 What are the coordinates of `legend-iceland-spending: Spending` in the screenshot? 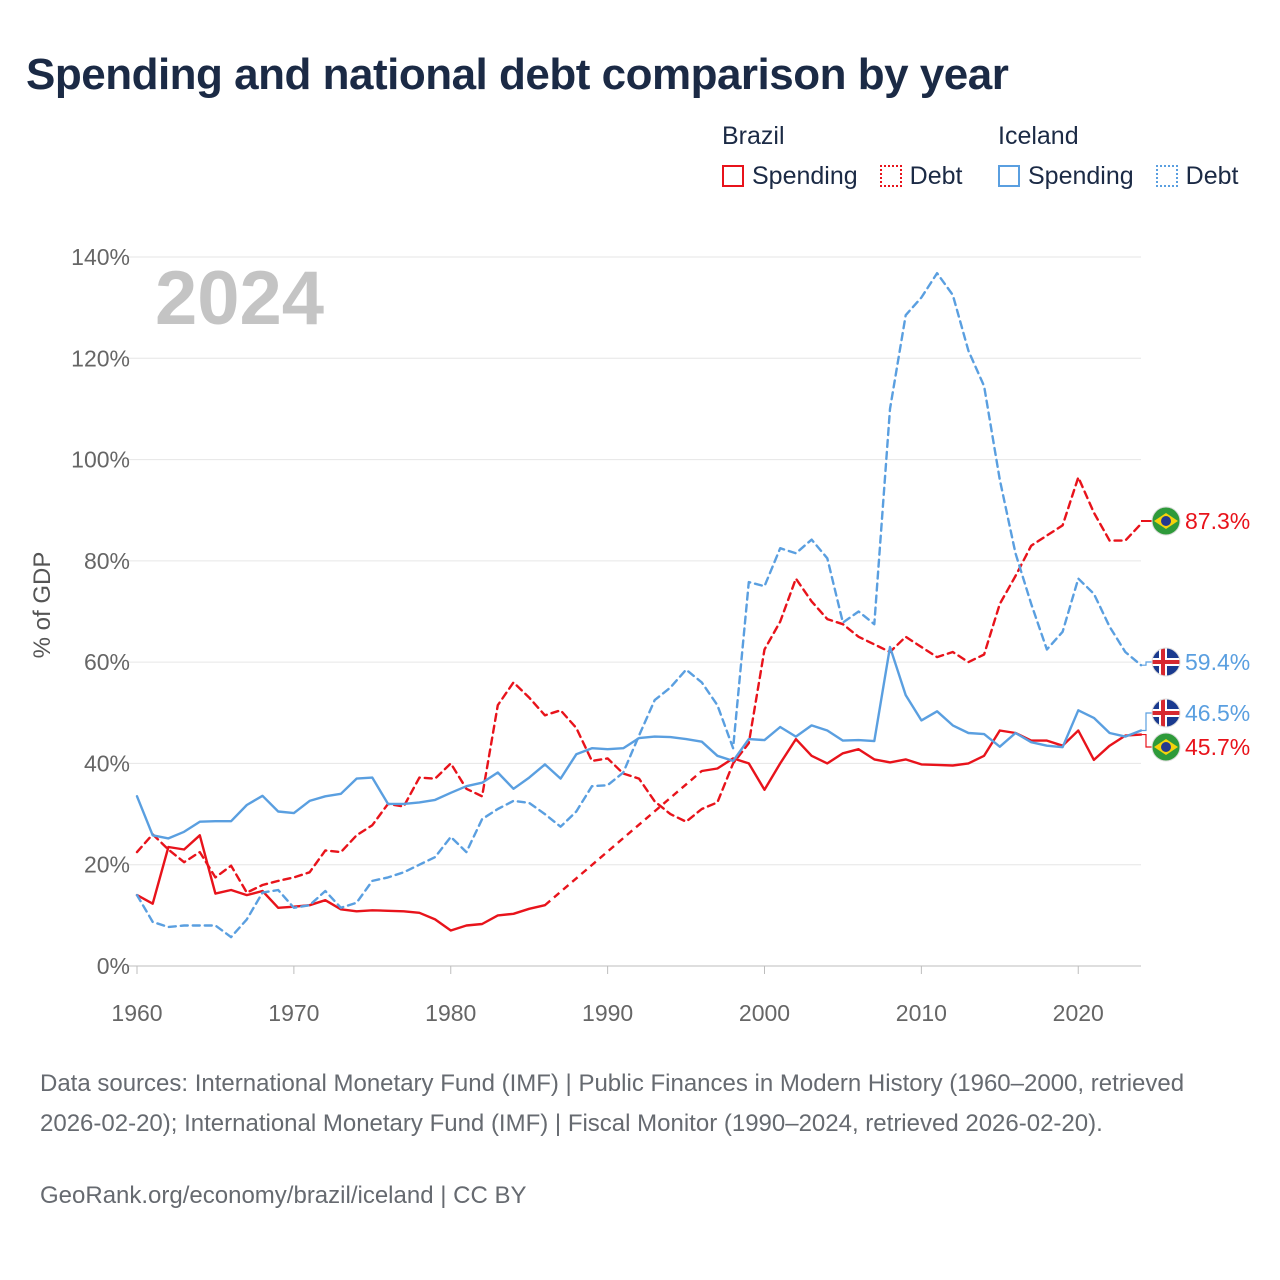 It's located at (1066, 176).